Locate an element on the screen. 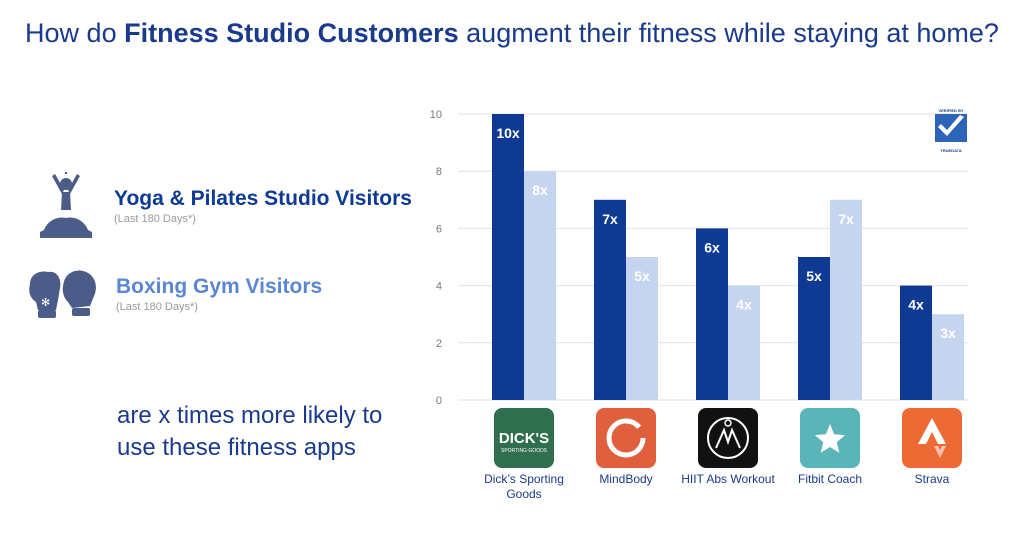 The image size is (1024, 536). mindbody-icon is located at coordinates (626, 438).